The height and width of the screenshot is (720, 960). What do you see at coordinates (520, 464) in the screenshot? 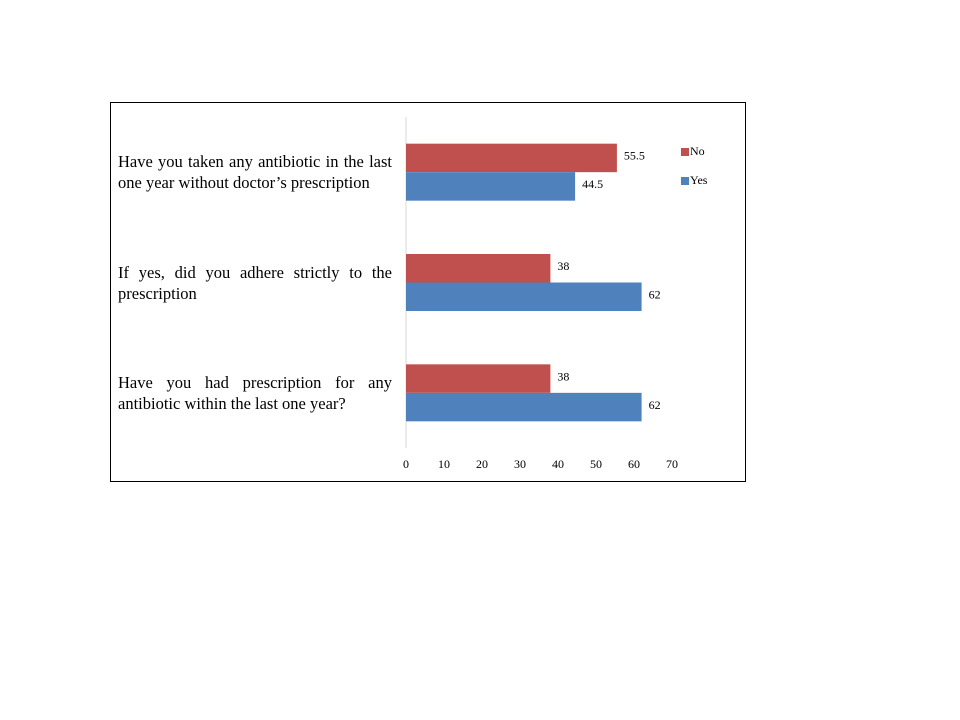
I see `x-tick-label: 30` at bounding box center [520, 464].